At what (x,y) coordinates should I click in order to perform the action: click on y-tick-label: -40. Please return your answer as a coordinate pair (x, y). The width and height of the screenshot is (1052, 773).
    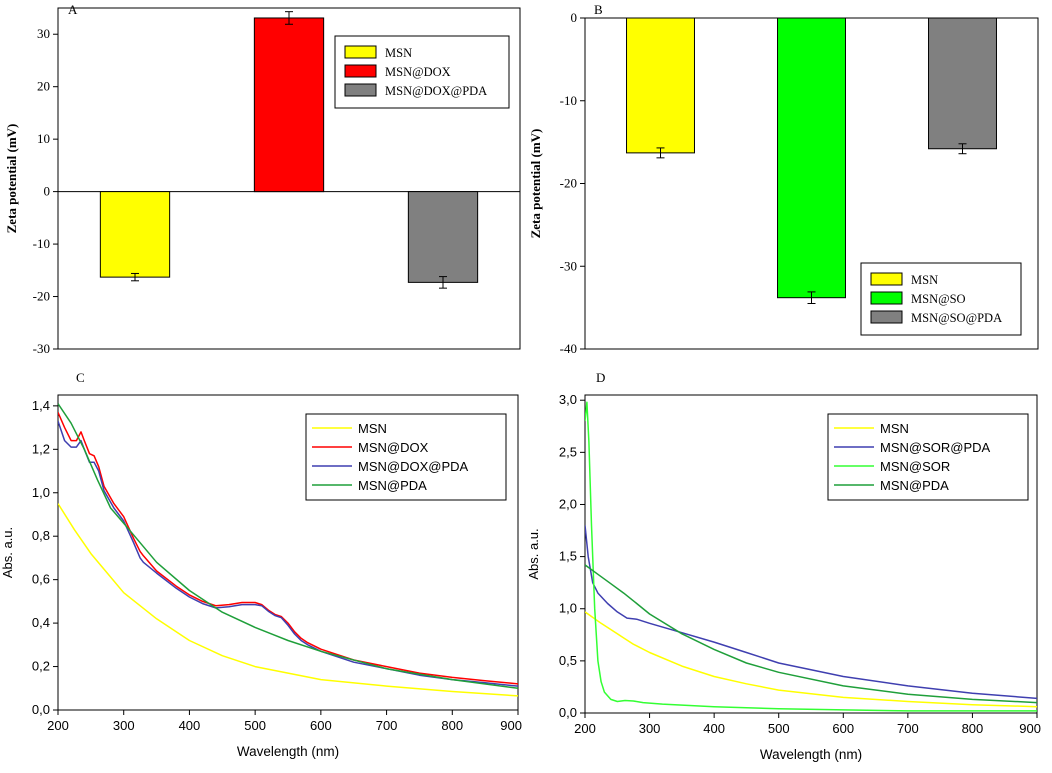
    Looking at the image, I should click on (568, 348).